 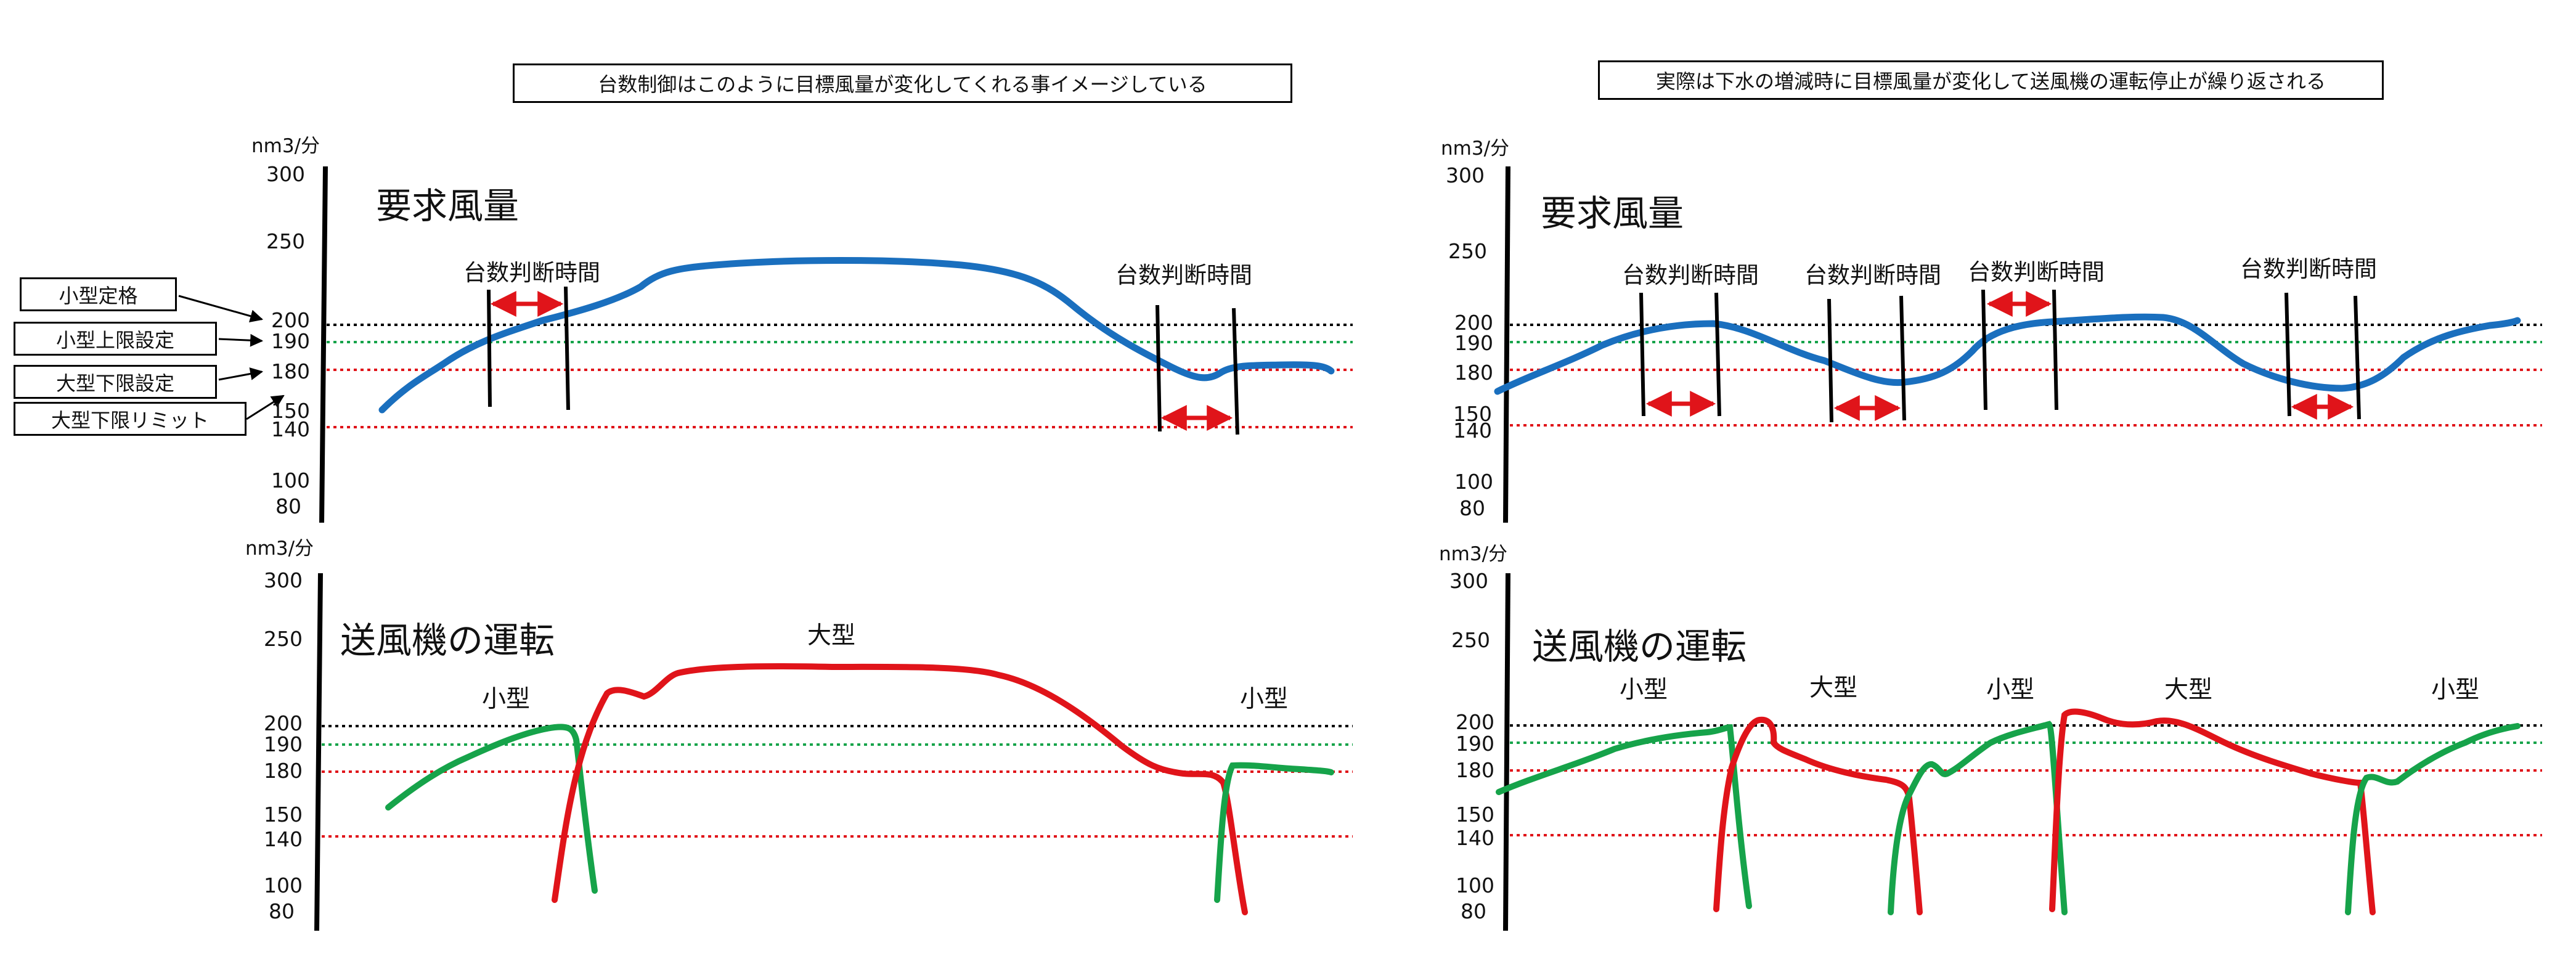 What do you see at coordinates (1507, 752) in the screenshot?
I see `right-bottom-y-axis` at bounding box center [1507, 752].